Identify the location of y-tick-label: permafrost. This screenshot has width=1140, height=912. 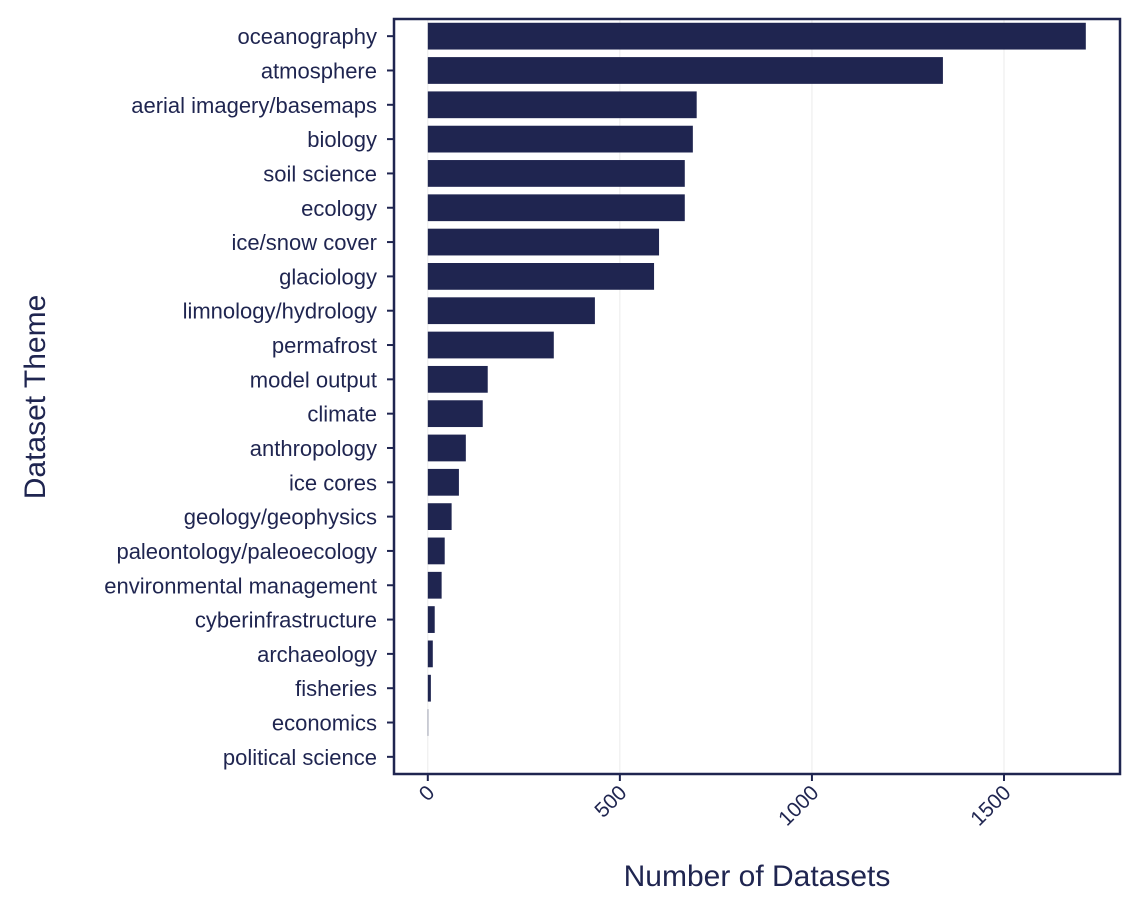
(324, 345).